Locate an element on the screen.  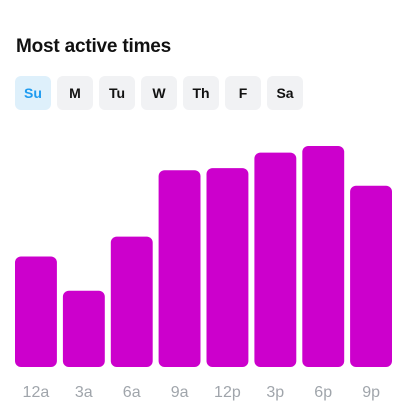
x-tick-label: 3p is located at coordinates (275, 392).